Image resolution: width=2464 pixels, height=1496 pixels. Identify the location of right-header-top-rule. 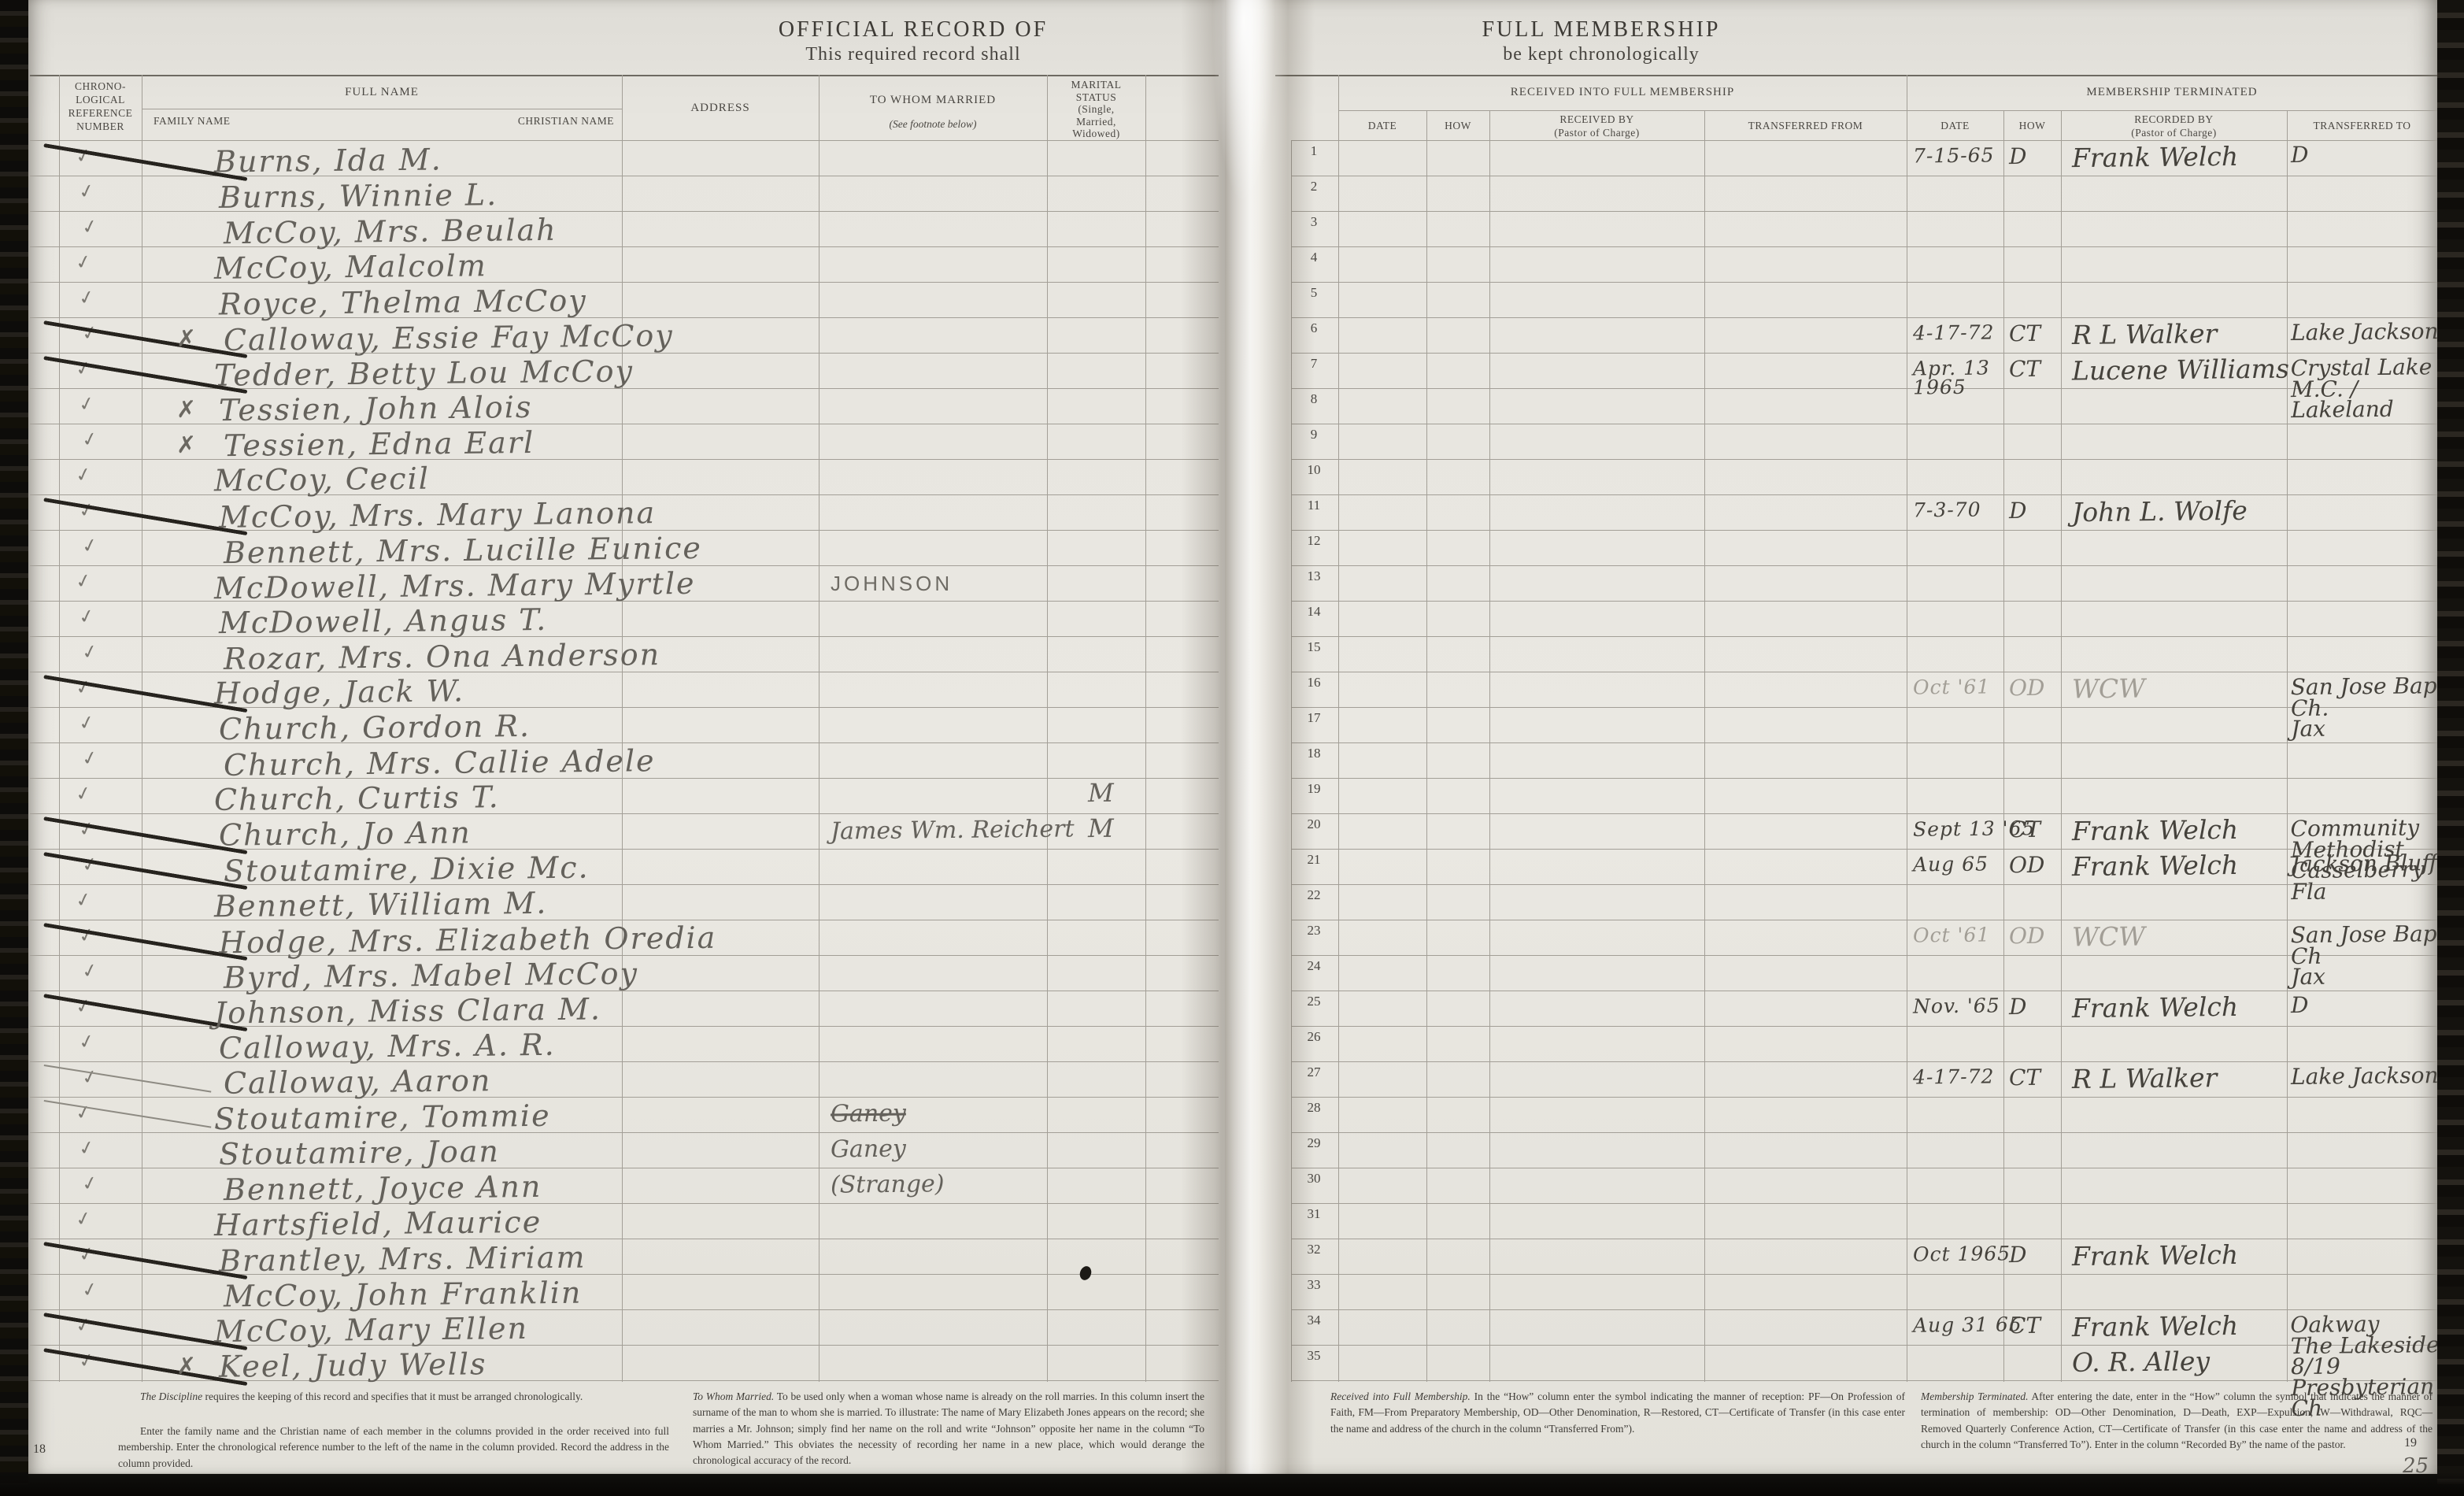
(1857, 75).